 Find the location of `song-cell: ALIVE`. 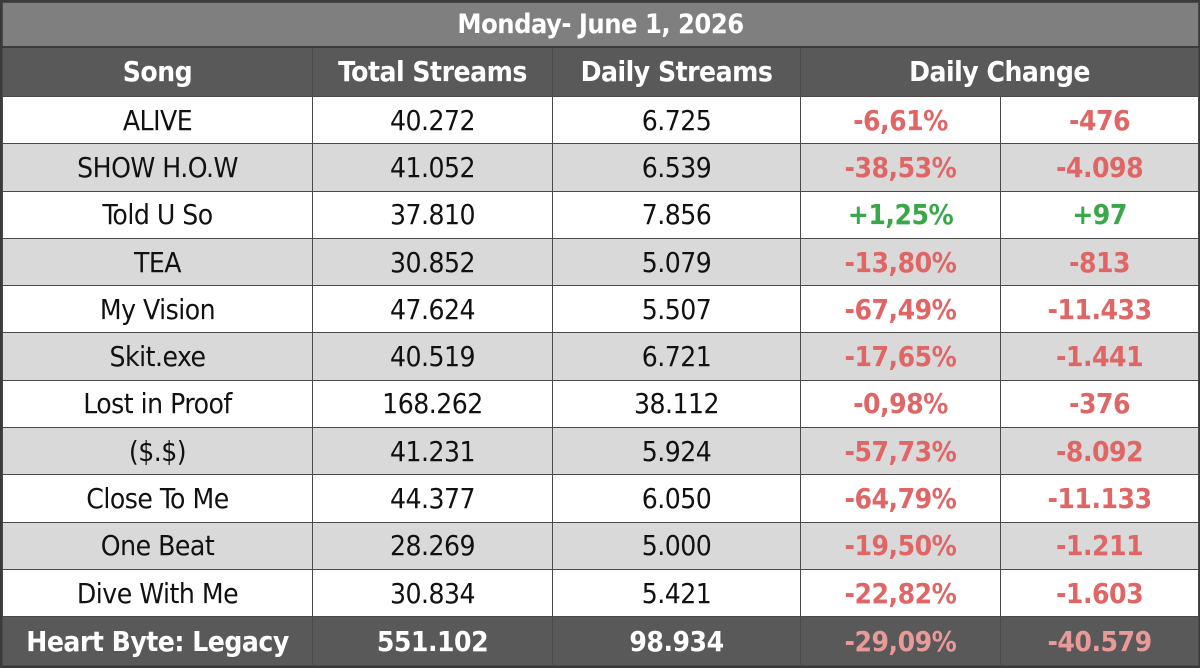

song-cell: ALIVE is located at coordinates (157, 120).